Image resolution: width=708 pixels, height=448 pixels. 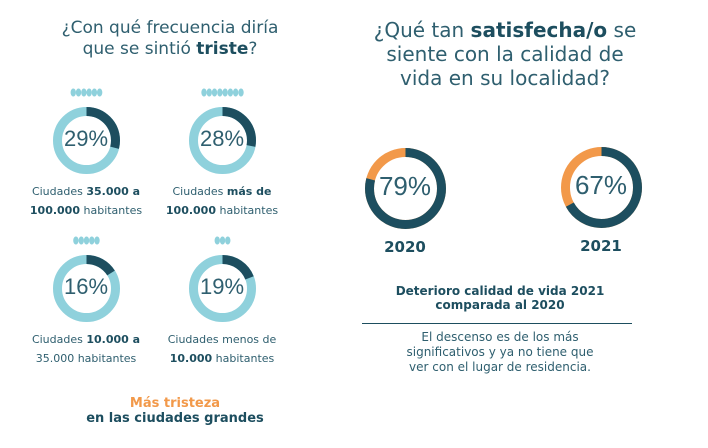 I want to click on people-icons: ⬮⬮⬮⬮⬮, so click(x=86, y=241).